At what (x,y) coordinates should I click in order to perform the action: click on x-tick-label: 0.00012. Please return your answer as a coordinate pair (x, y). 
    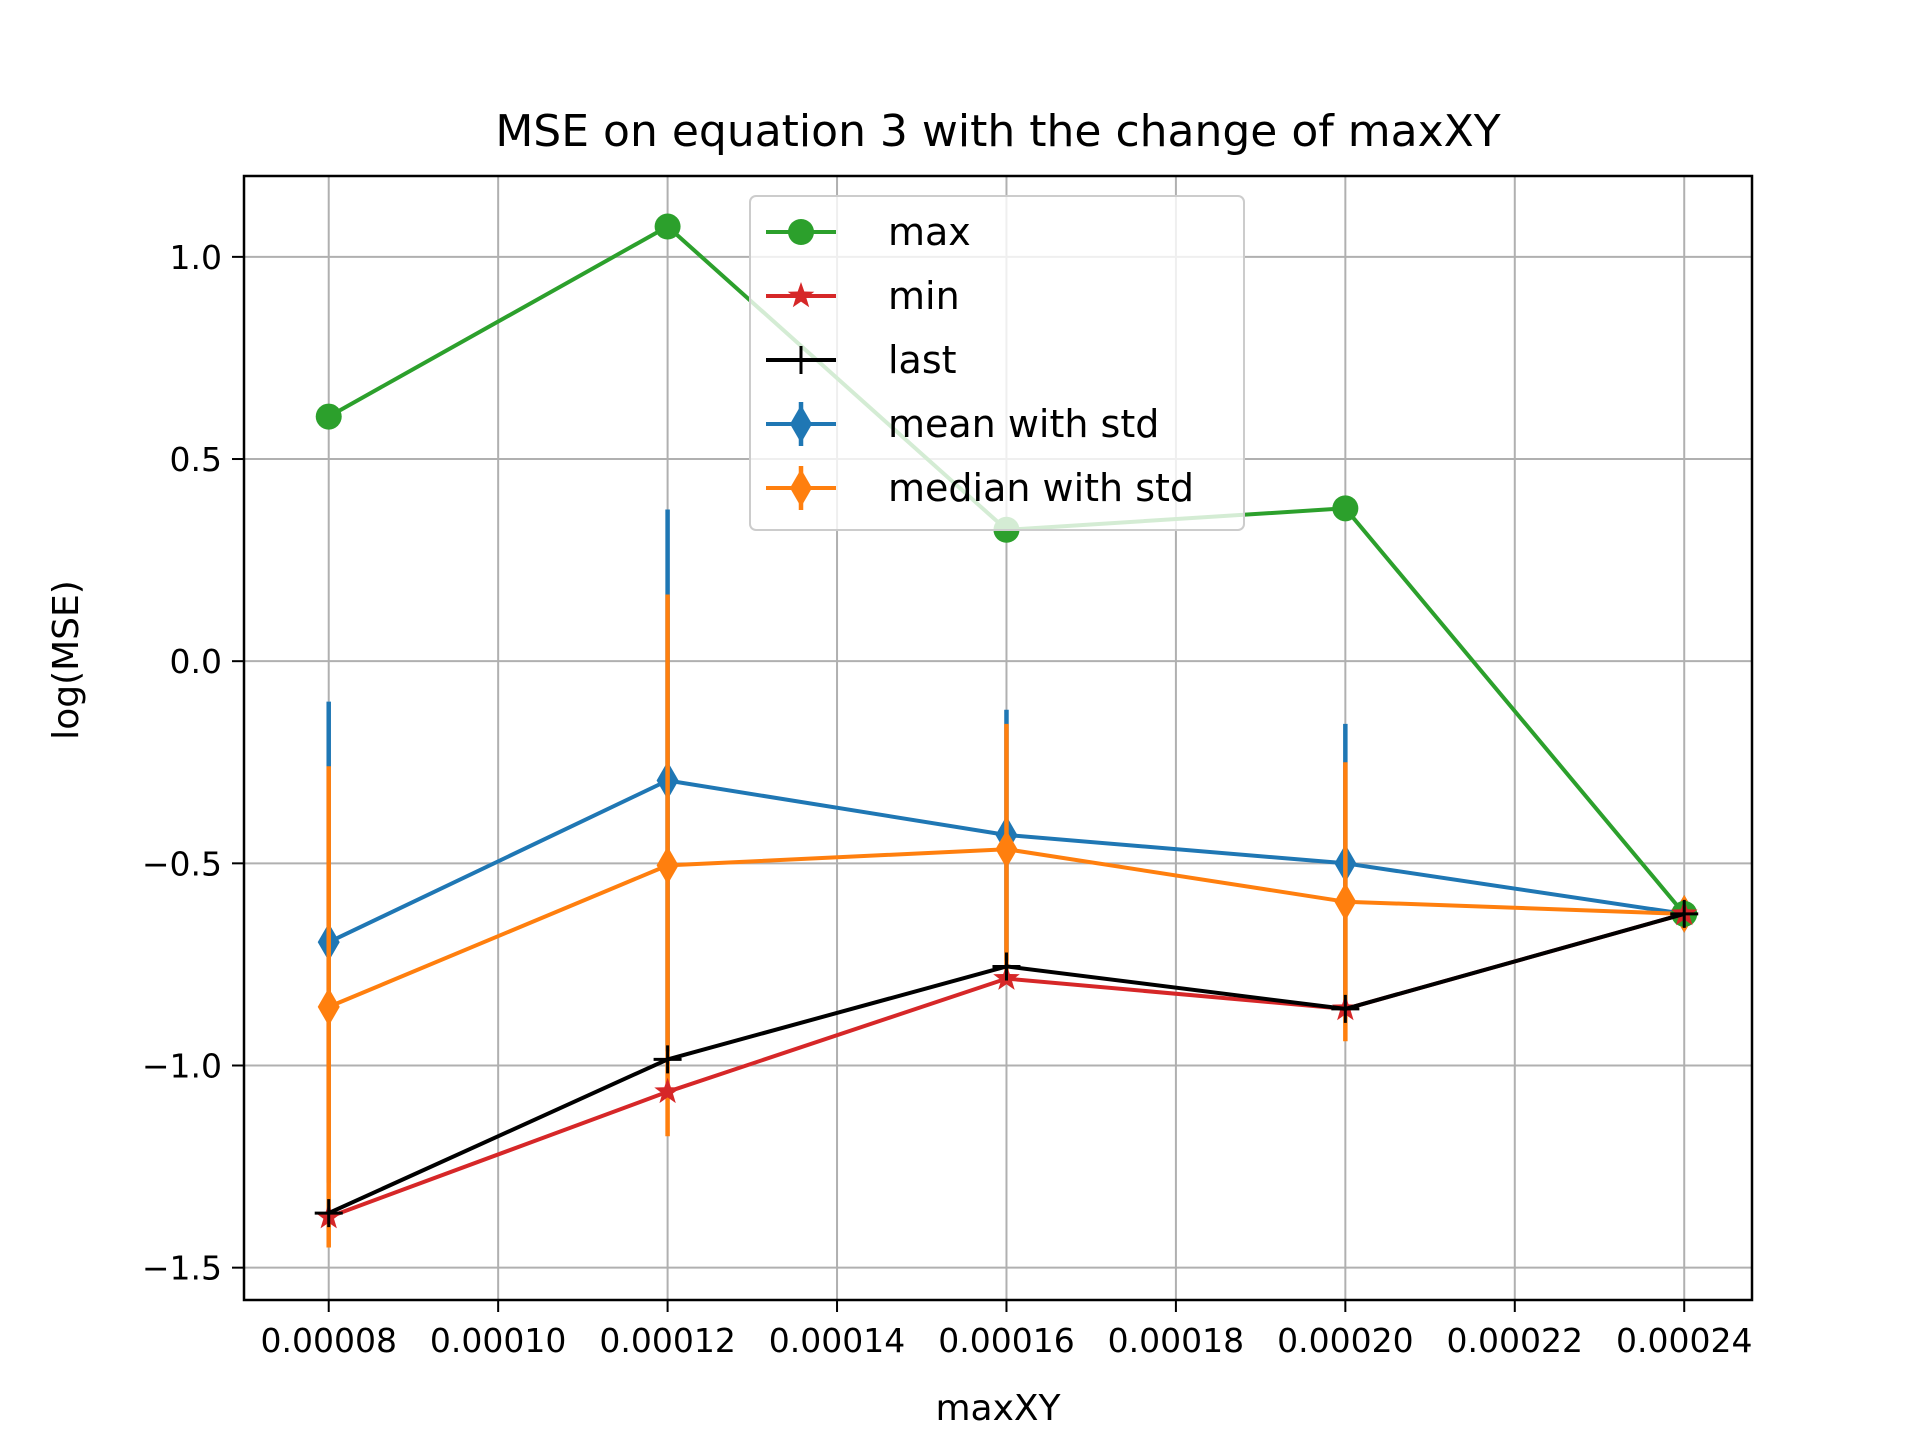
    Looking at the image, I should click on (667, 1340).